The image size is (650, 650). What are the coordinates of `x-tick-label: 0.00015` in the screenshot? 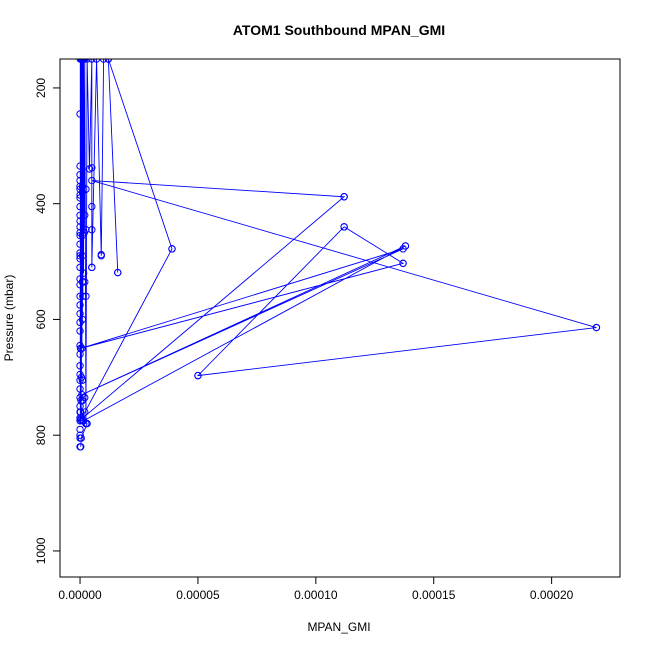 It's located at (434, 595).